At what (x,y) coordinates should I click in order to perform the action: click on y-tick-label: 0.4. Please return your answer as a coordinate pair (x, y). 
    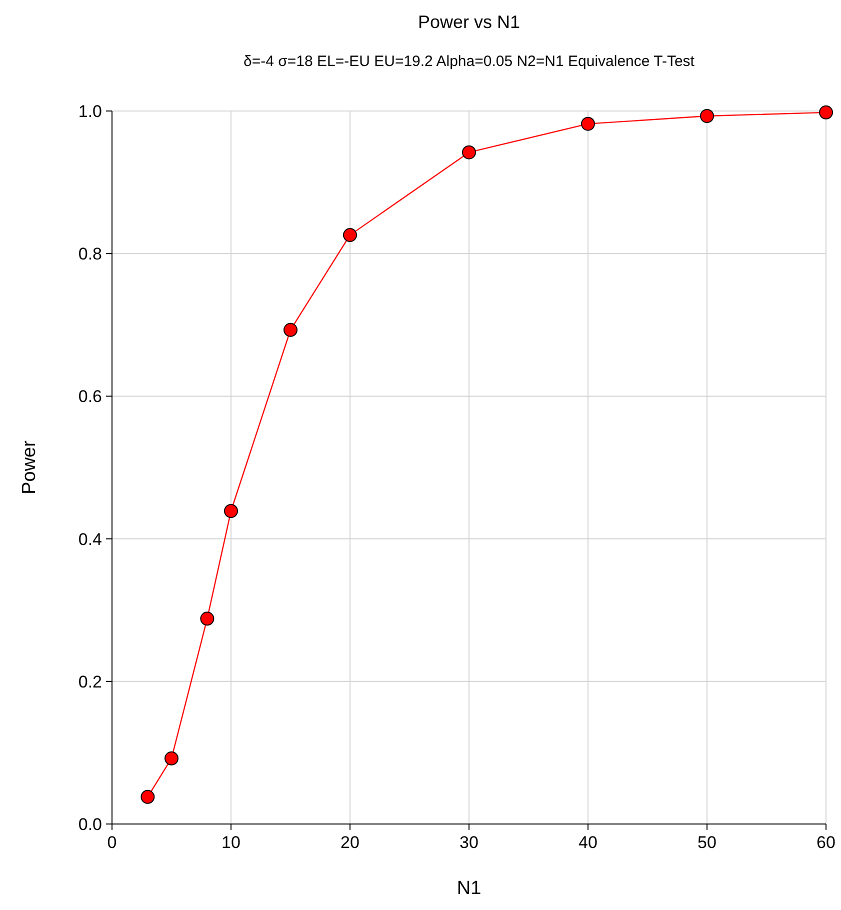
    Looking at the image, I should click on (90, 539).